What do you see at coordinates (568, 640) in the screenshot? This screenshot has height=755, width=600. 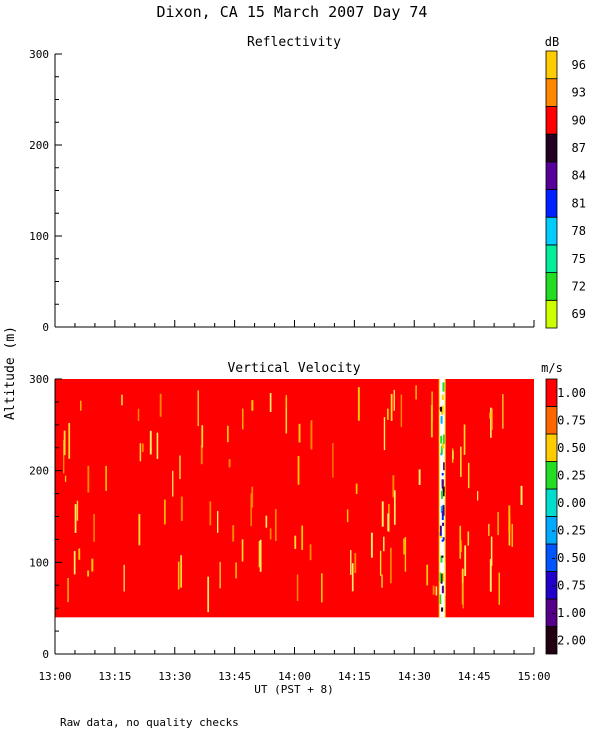 I see `colorbar-label: -2.00` at bounding box center [568, 640].